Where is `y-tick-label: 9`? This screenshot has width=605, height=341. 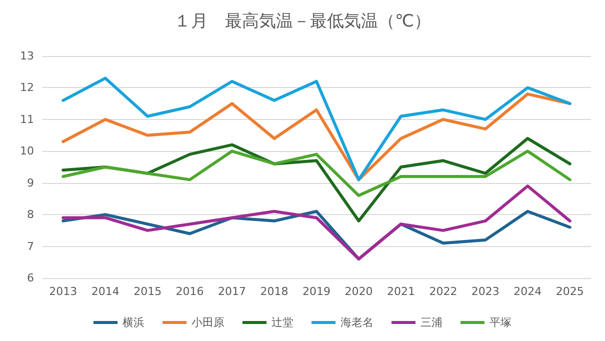 y-tick-label: 9 is located at coordinates (30, 183).